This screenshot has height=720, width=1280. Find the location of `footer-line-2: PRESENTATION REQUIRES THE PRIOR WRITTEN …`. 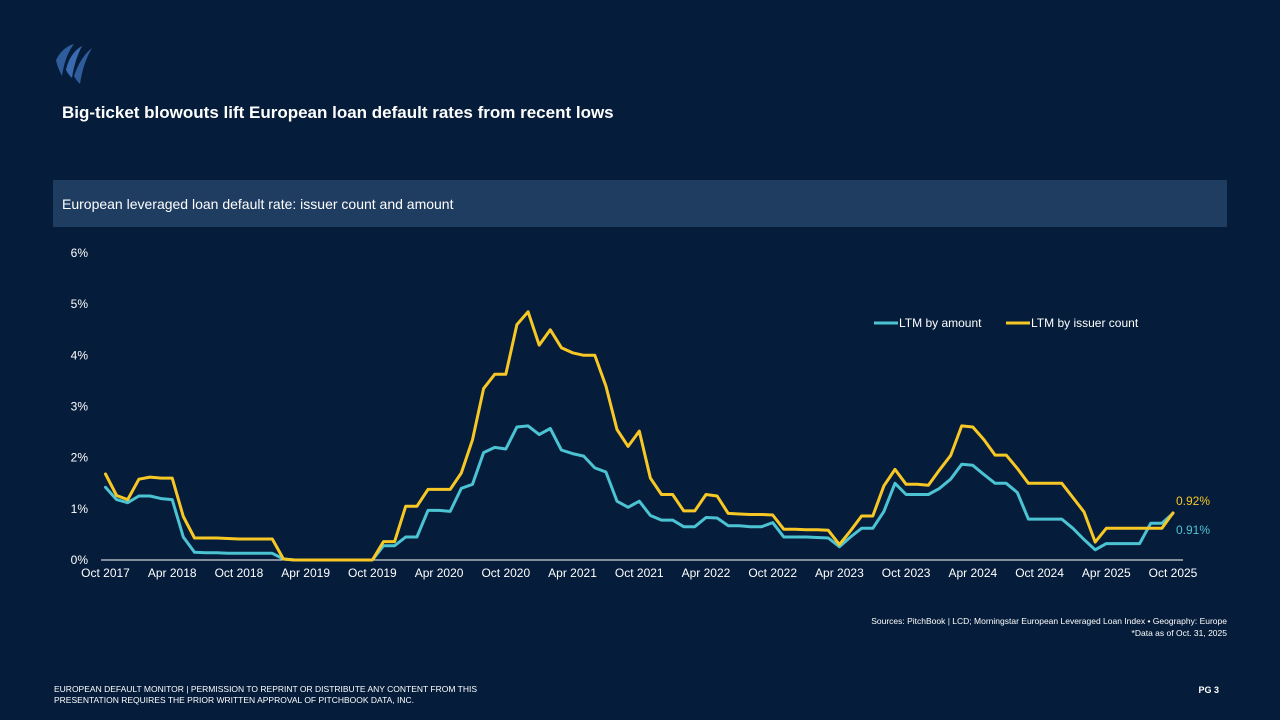

footer-line-2: PRESENTATION REQUIRES THE PRIOR WRITTEN … is located at coordinates (234, 700).